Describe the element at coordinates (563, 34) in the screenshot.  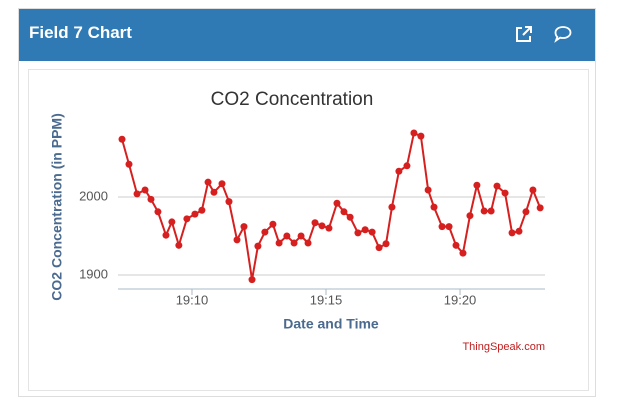
I see `comment-icon` at that location.